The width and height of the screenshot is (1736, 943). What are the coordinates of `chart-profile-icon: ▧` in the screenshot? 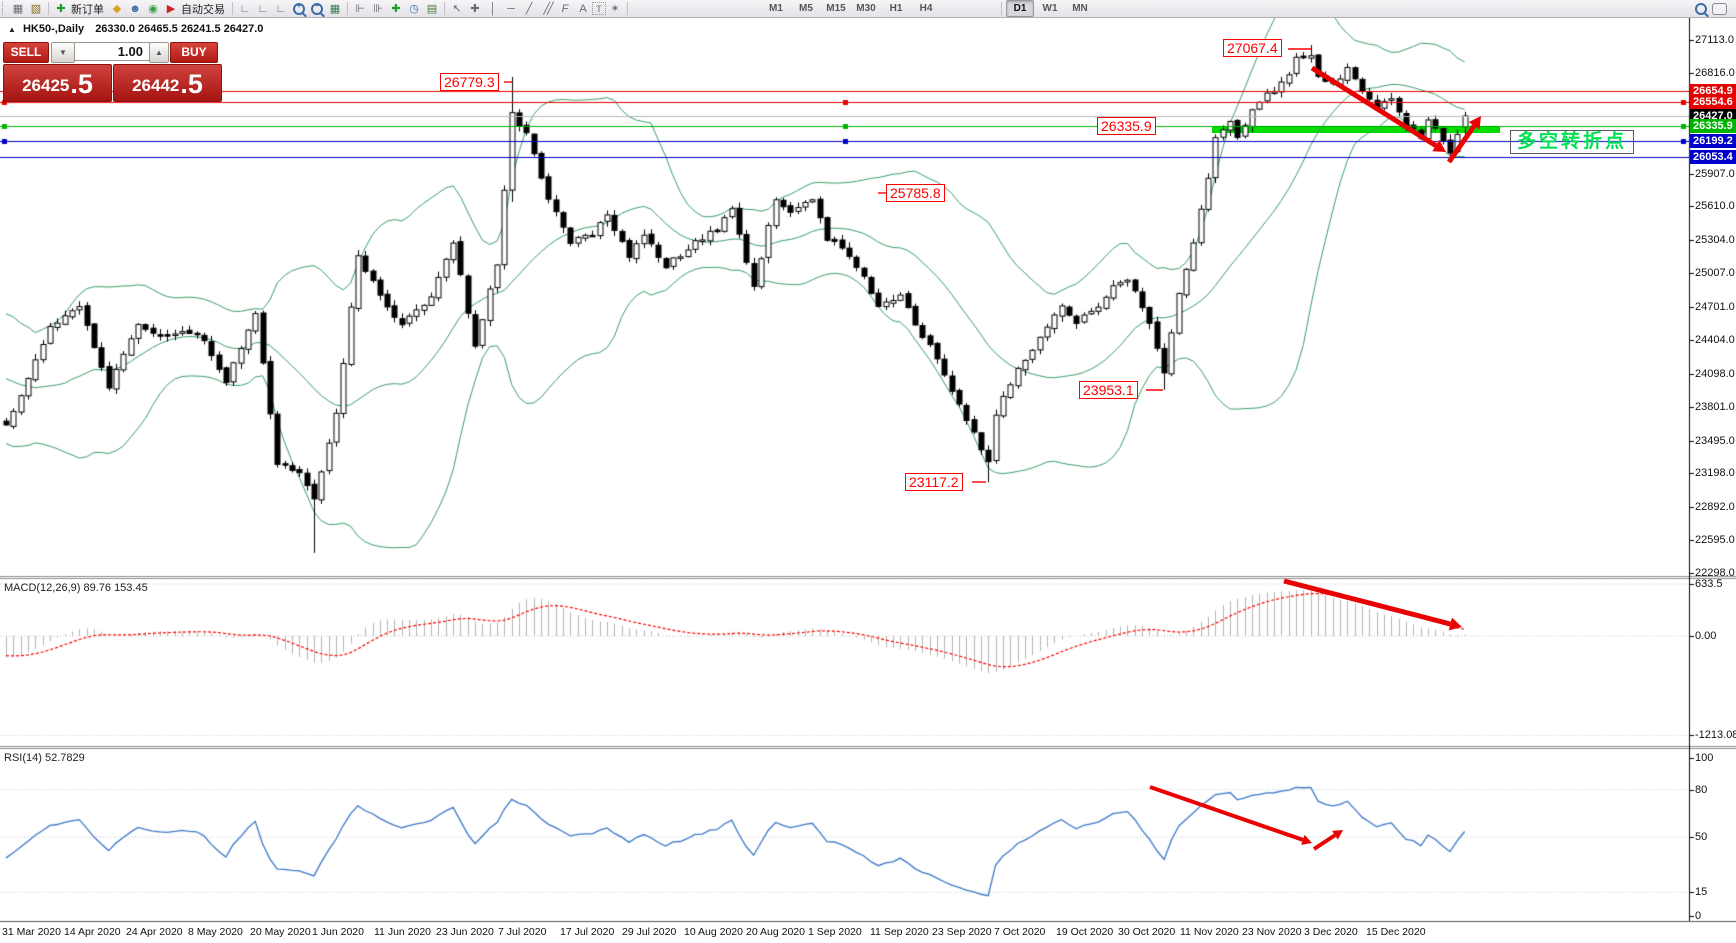 It's located at (36, 9).